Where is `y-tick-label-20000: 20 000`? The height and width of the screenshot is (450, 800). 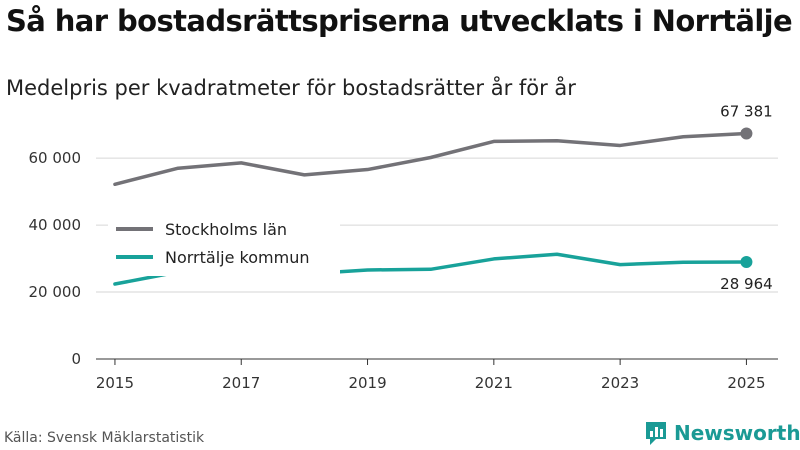
y-tick-label-20000: 20 000 is located at coordinates (55, 292).